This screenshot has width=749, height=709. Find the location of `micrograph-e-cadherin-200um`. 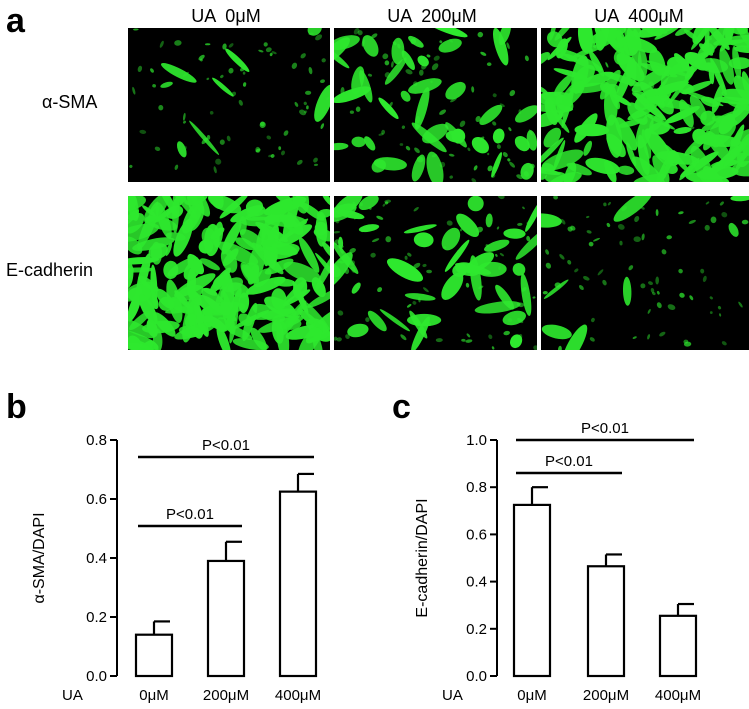

micrograph-e-cadherin-200um is located at coordinates (435, 273).